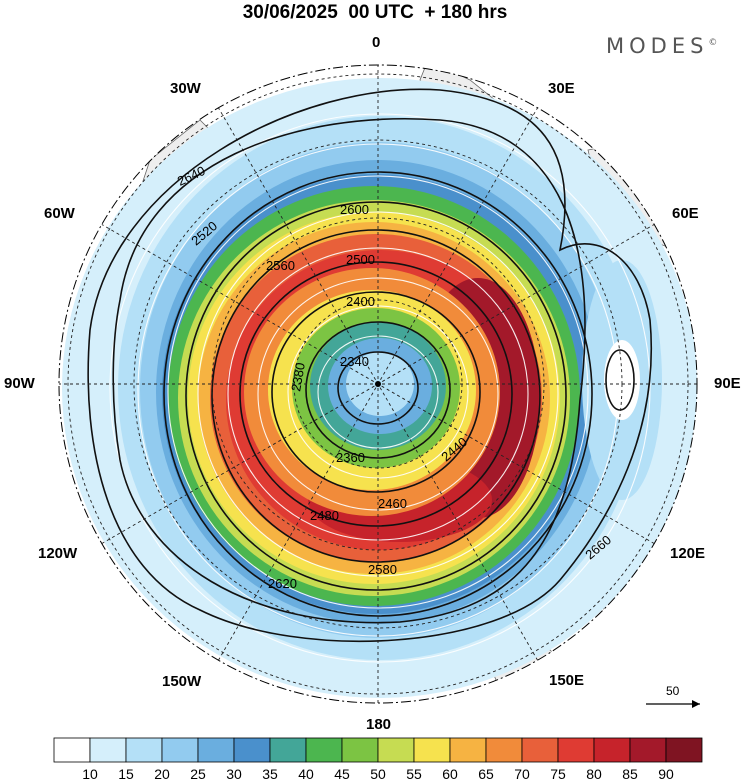 The height and width of the screenshot is (782, 750). I want to click on lon-label-30w: 30W, so click(185, 88).